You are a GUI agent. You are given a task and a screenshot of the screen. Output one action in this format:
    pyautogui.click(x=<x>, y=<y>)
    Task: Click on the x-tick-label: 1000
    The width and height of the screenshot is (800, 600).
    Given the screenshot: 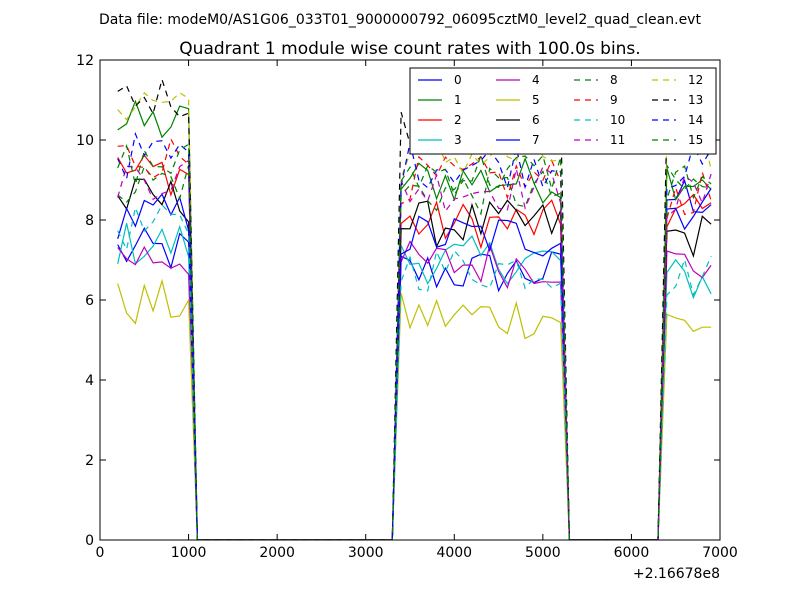 What is the action you would take?
    pyautogui.click(x=189, y=553)
    